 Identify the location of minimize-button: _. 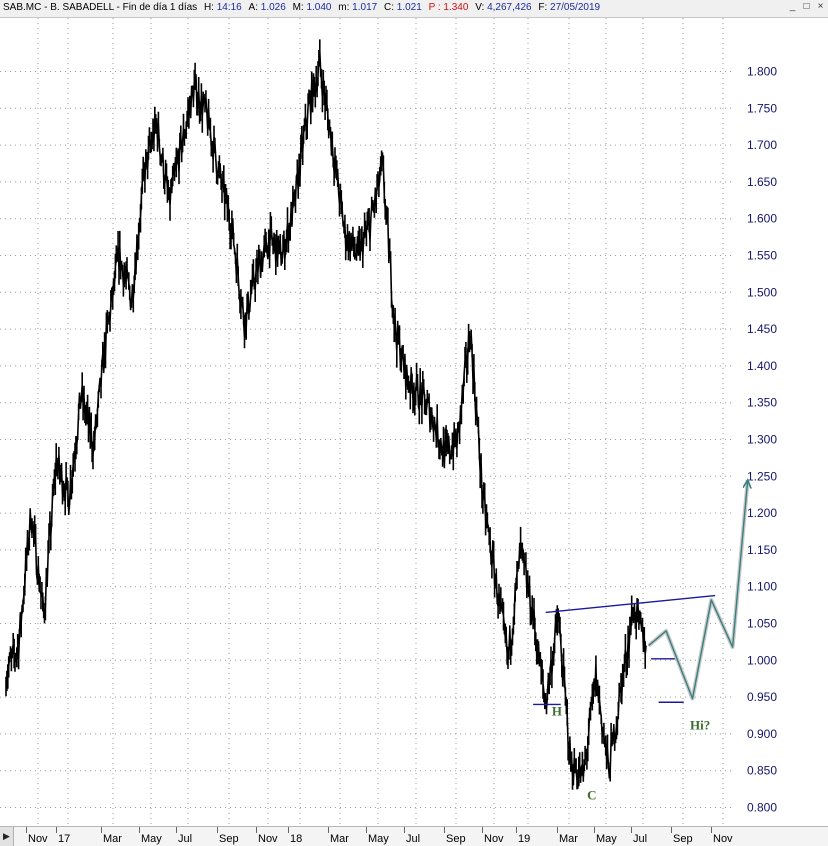
(792, 6).